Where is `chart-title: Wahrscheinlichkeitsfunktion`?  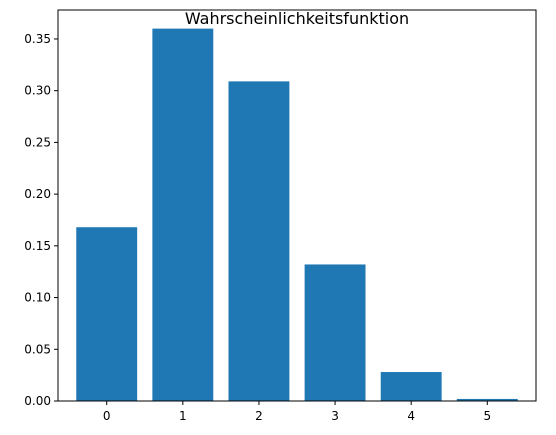 chart-title: Wahrscheinlichkeitsfunktion is located at coordinates (297, 18).